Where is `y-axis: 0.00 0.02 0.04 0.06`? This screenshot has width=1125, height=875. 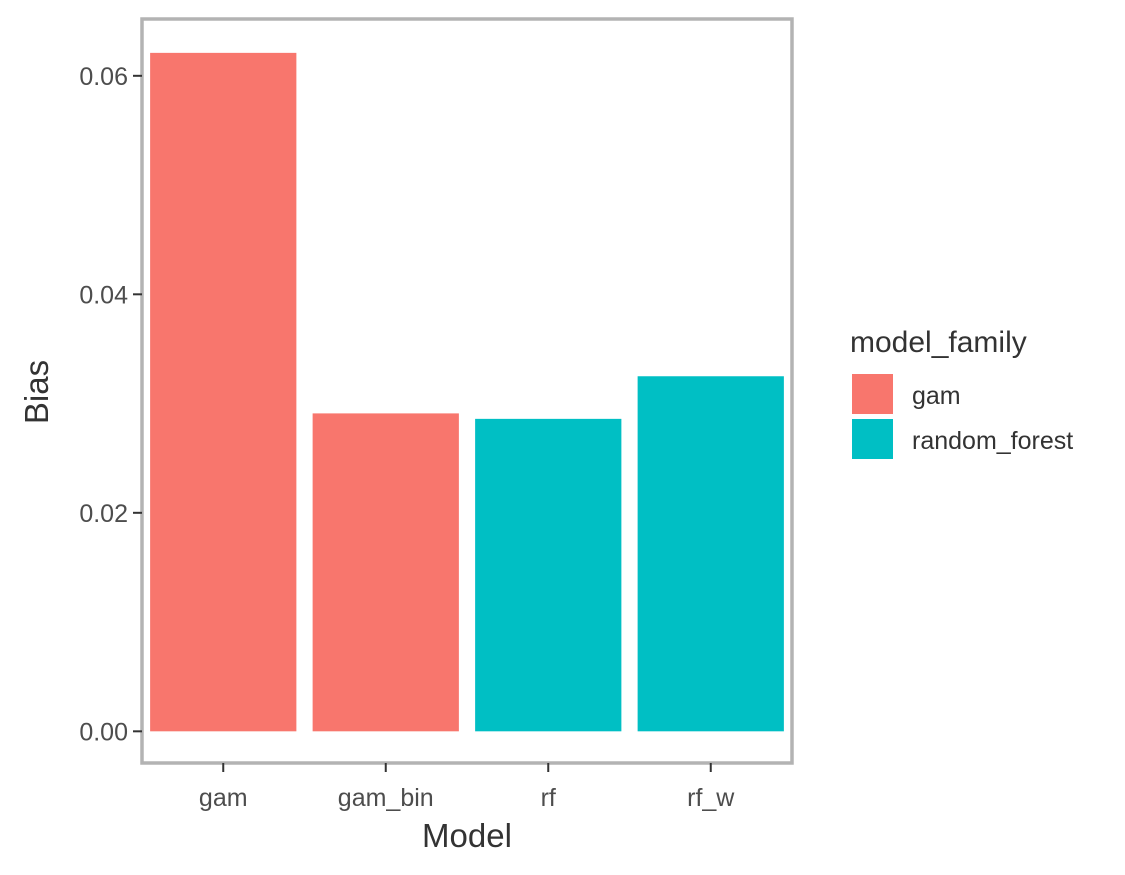 y-axis: 0.00 0.02 0.04 0.06 is located at coordinates (110, 404).